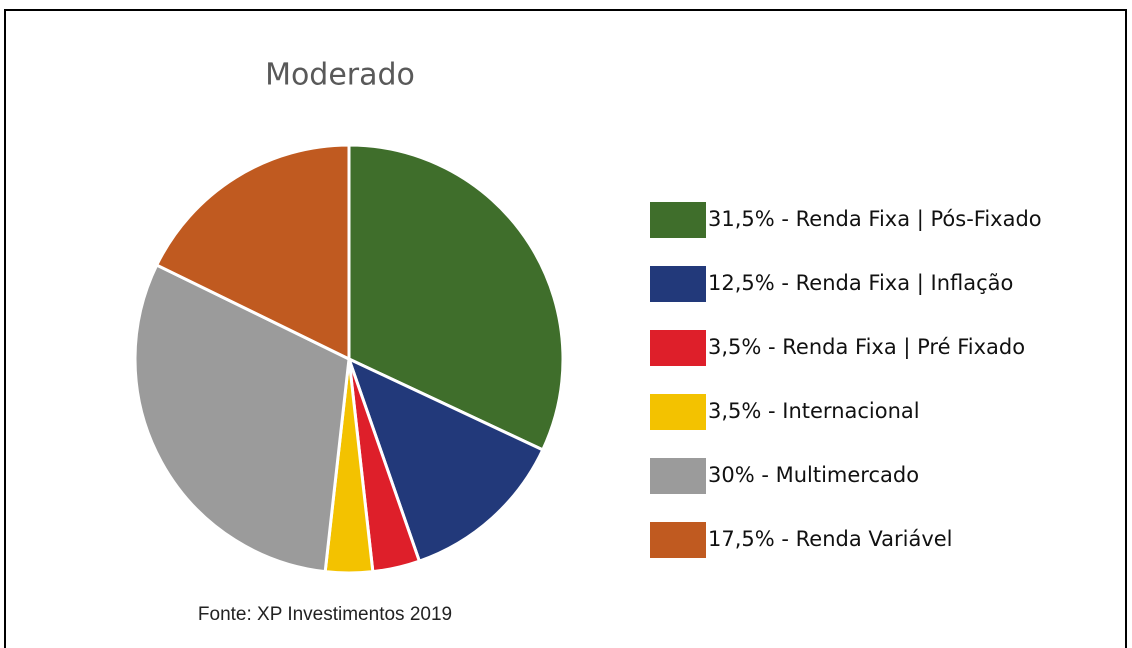 The height and width of the screenshot is (648, 1132). Describe the element at coordinates (325, 614) in the screenshot. I see `source: Fonte: XP Investimentos 2019` at that location.